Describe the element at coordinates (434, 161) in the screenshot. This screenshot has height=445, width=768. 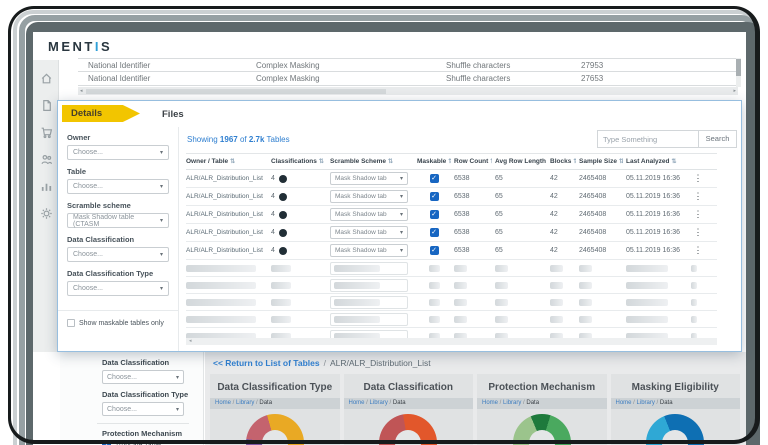
I see `column-header: Maskable ⇅` at that location.